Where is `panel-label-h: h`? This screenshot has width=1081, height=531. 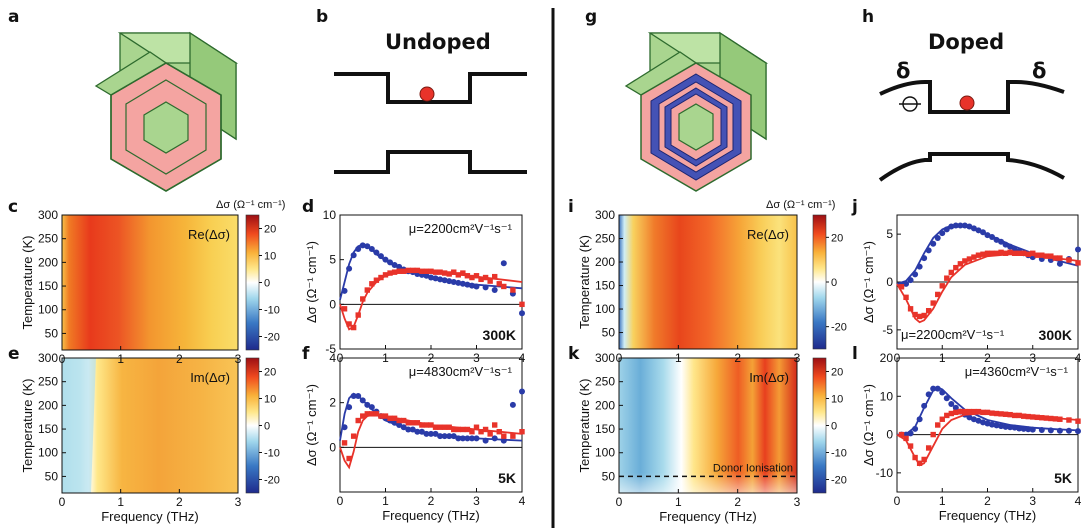
panel-label-h: h is located at coordinates (868, 17).